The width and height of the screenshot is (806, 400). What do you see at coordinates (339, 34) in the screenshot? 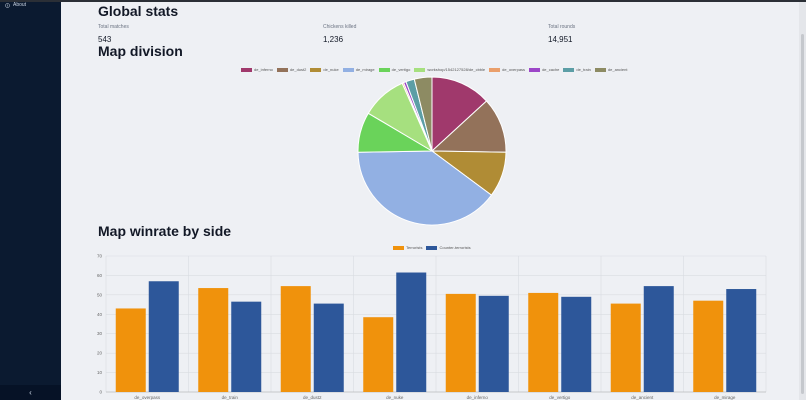
I see `stat-chickens-killed: Chickens killed 1,236` at bounding box center [339, 34].